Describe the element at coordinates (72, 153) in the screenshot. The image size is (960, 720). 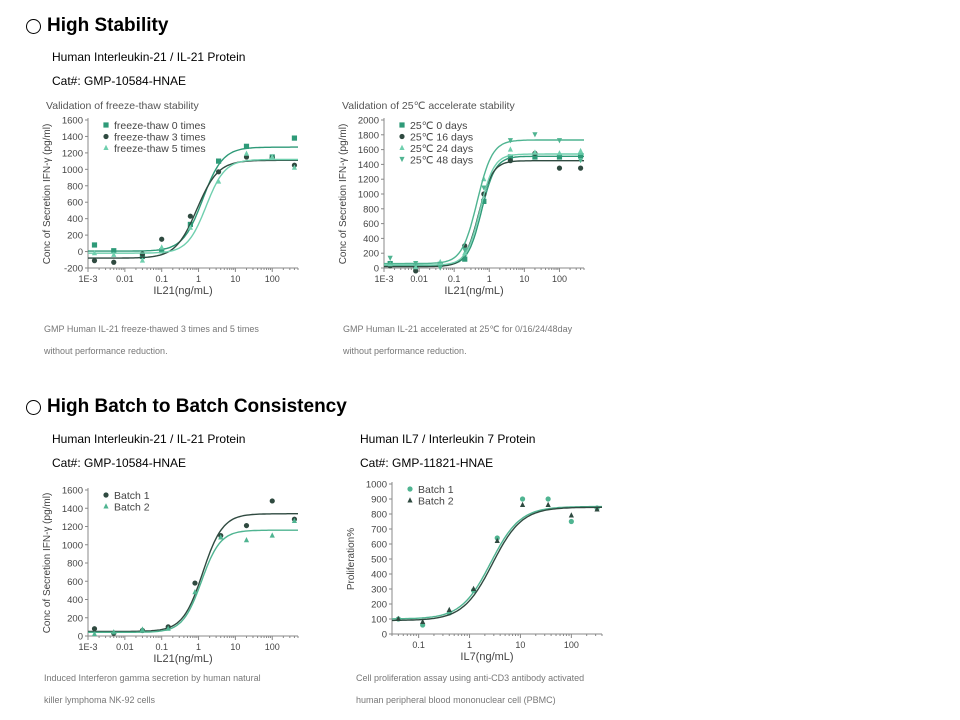
I see `y-tick-label: 1200` at that location.